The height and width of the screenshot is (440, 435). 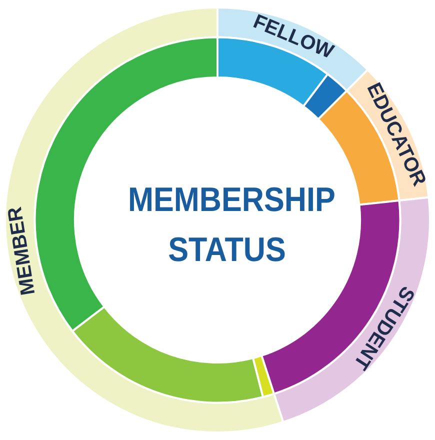 I want to click on slice-label: MEMBER, so click(x=22, y=250).